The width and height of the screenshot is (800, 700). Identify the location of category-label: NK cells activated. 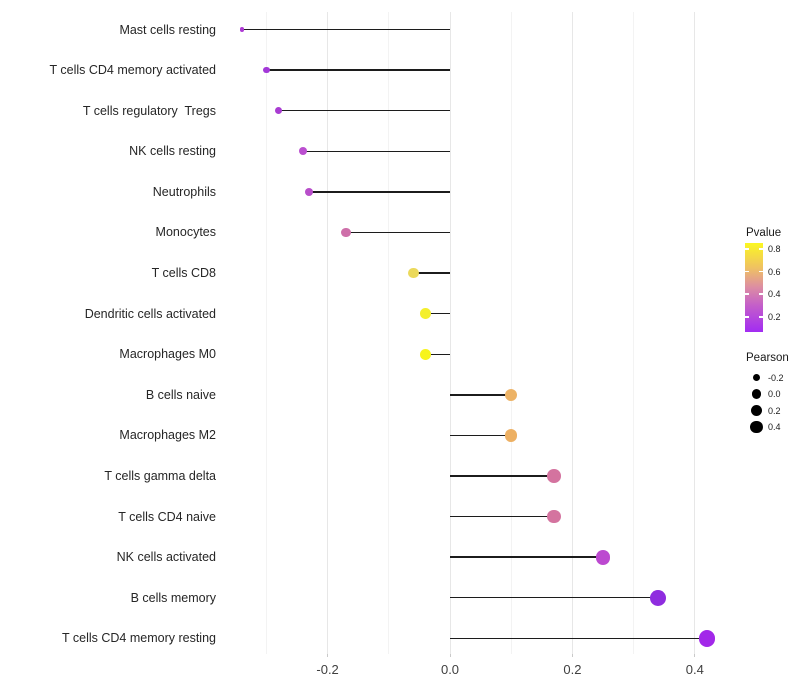
(166, 557).